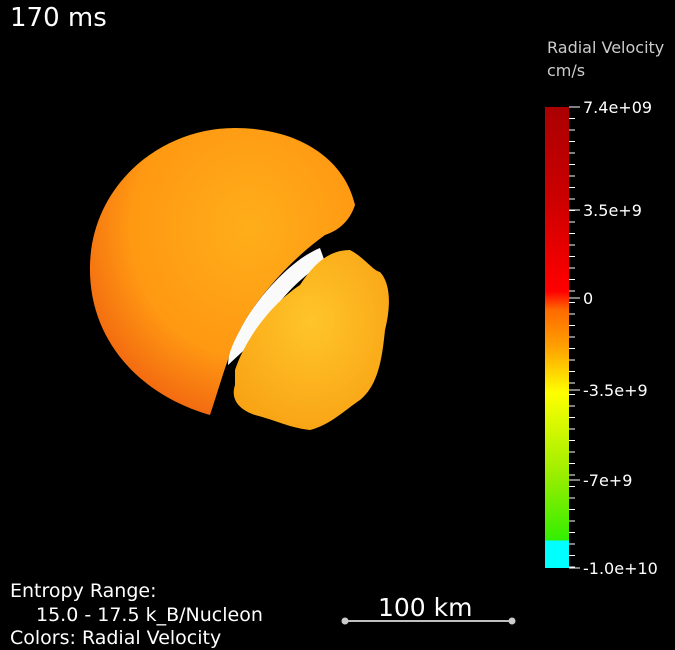  I want to click on colorbar-minor-ticks, so click(572, 337).